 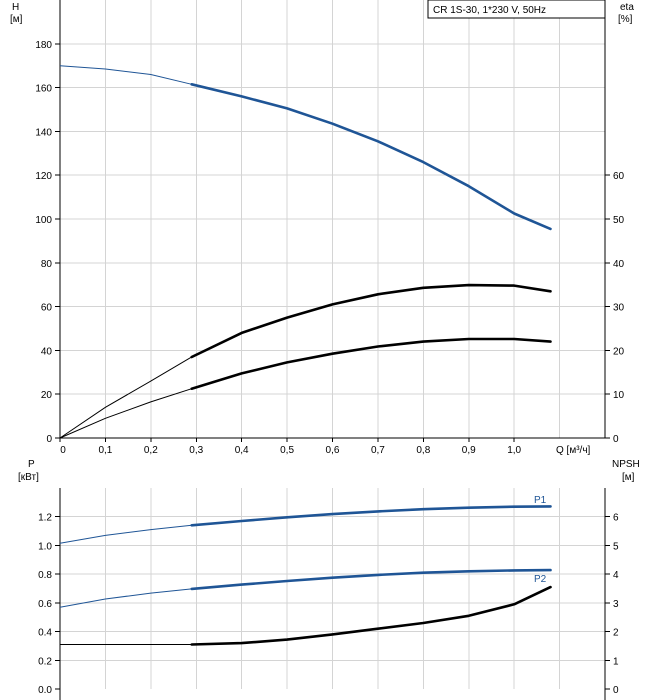 I want to click on npsh-axis-unit: [м], so click(x=628, y=477).